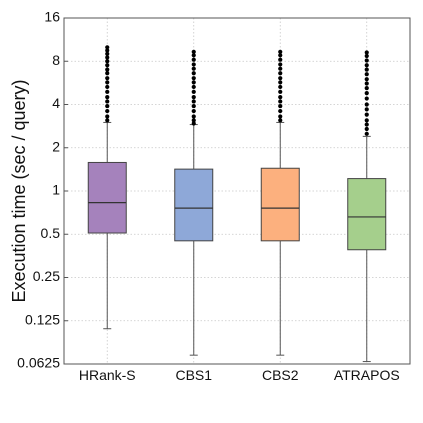  What do you see at coordinates (38, 363) in the screenshot?
I see `y-tick-label: 0.0625` at bounding box center [38, 363].